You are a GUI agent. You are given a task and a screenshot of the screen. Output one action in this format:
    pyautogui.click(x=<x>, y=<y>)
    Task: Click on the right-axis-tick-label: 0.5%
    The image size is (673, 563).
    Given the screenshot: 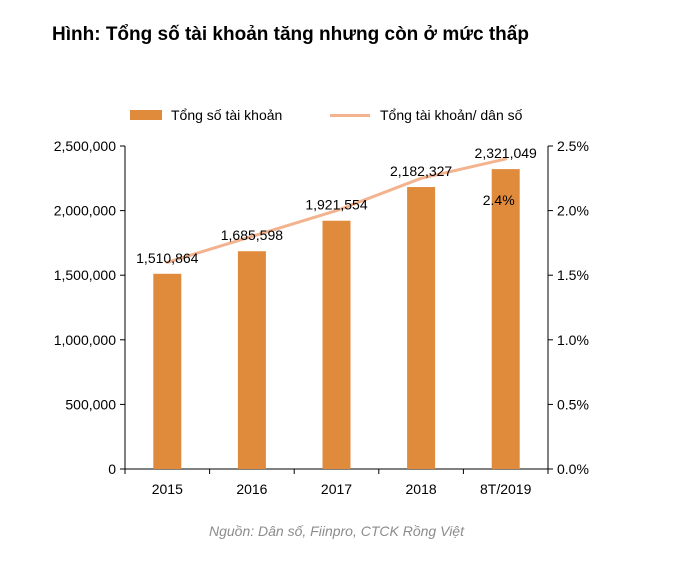 What is the action you would take?
    pyautogui.click(x=573, y=404)
    